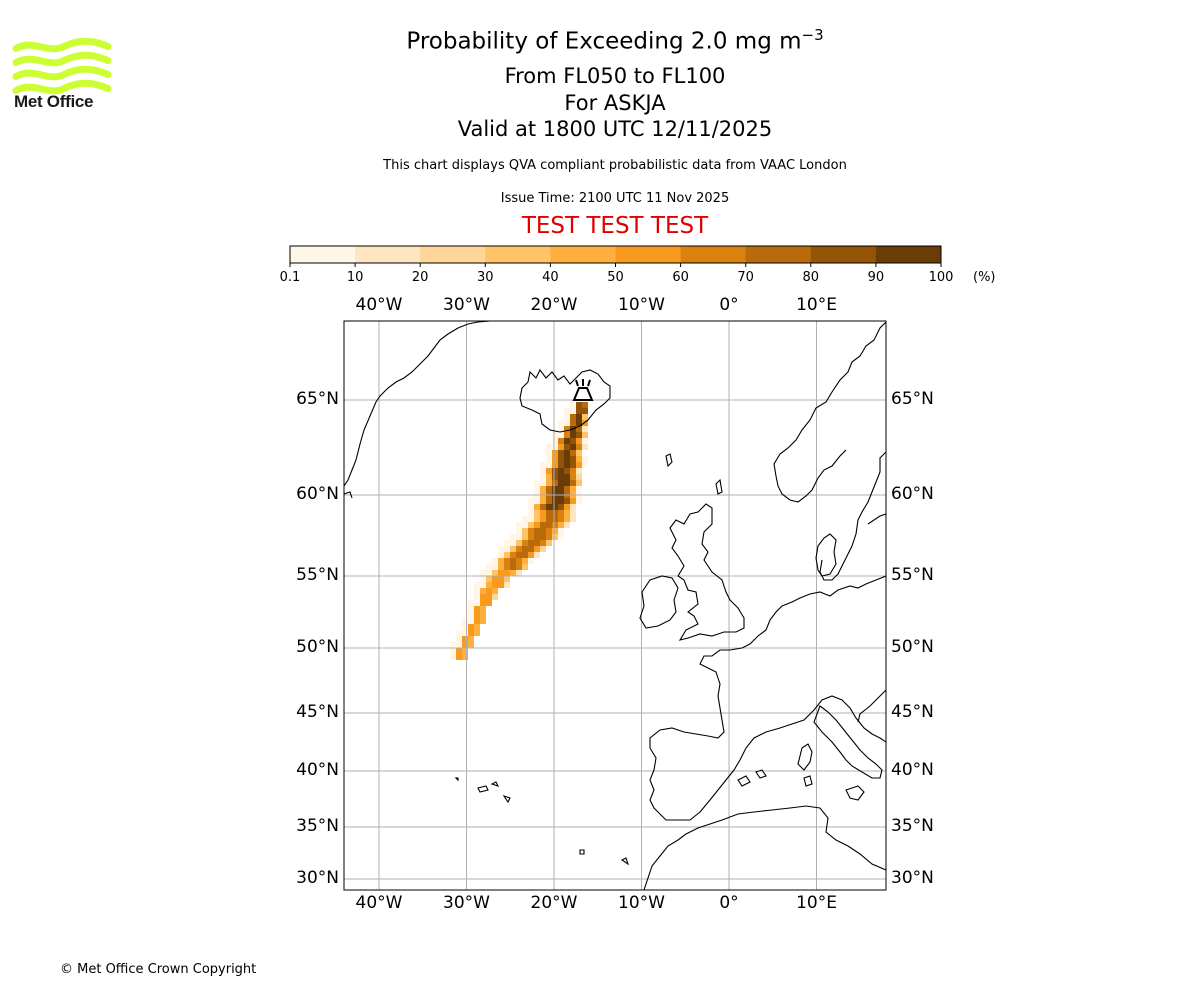 The height and width of the screenshot is (1000, 1200). I want to click on colorbar-tick-label: 80, so click(811, 277).